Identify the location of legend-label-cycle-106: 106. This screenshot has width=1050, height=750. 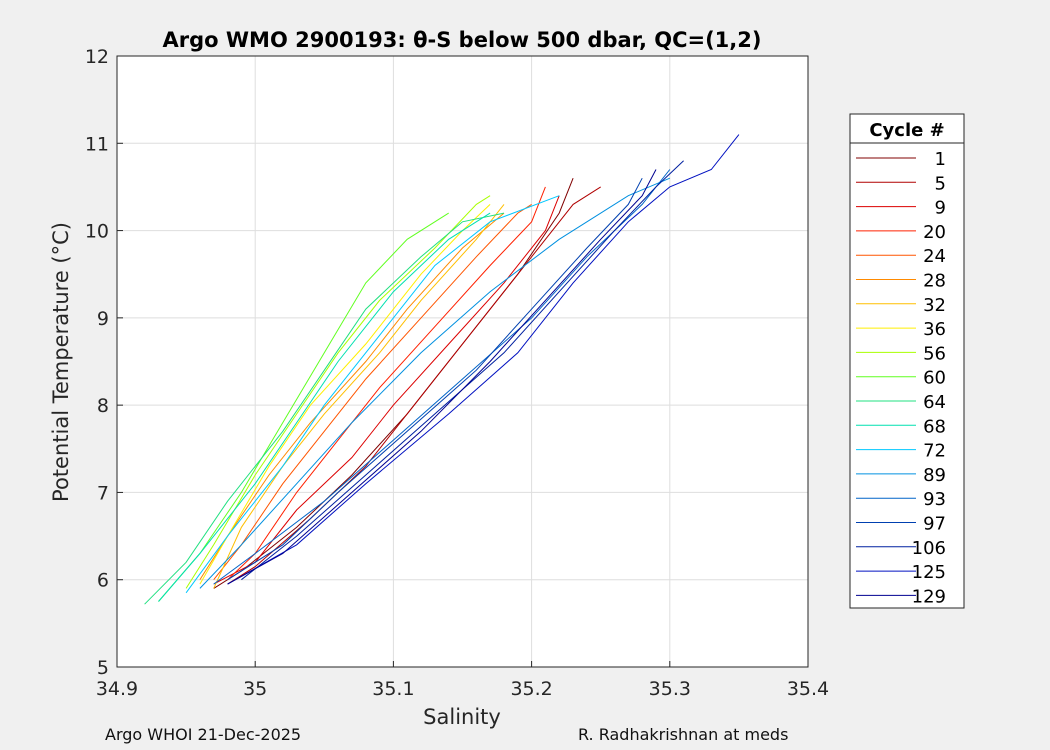
(929, 548).